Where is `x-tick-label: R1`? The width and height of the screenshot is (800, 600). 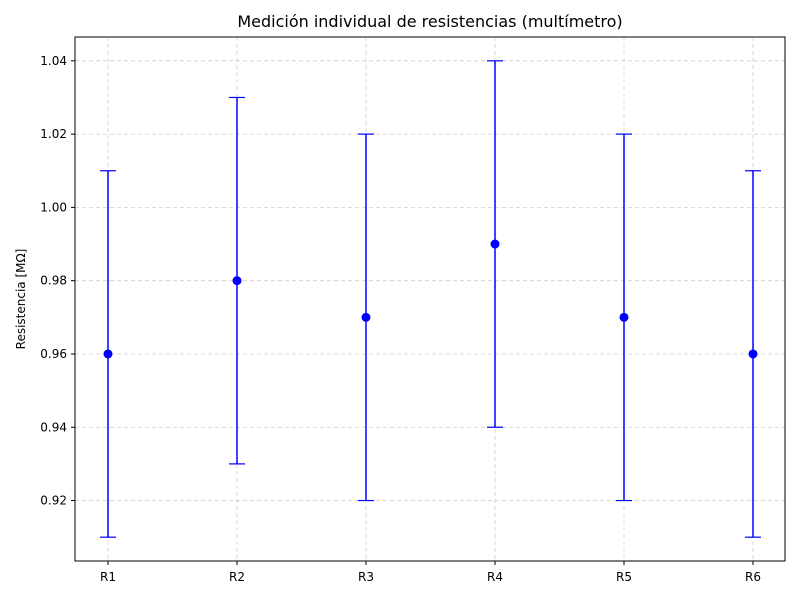
x-tick-label: R1 is located at coordinates (108, 577).